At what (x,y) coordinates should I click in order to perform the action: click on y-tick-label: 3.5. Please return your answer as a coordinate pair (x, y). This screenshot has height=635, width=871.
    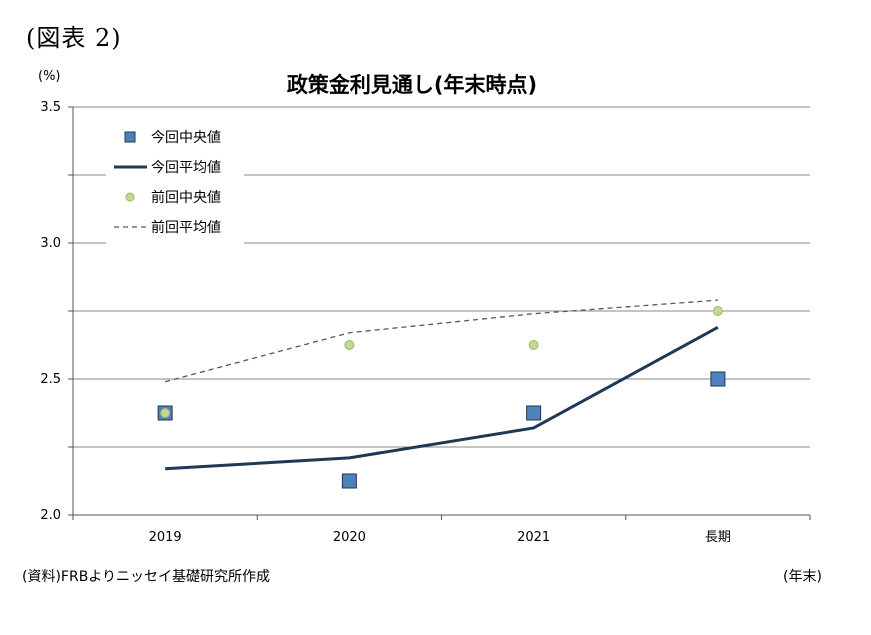
    Looking at the image, I should click on (50, 107).